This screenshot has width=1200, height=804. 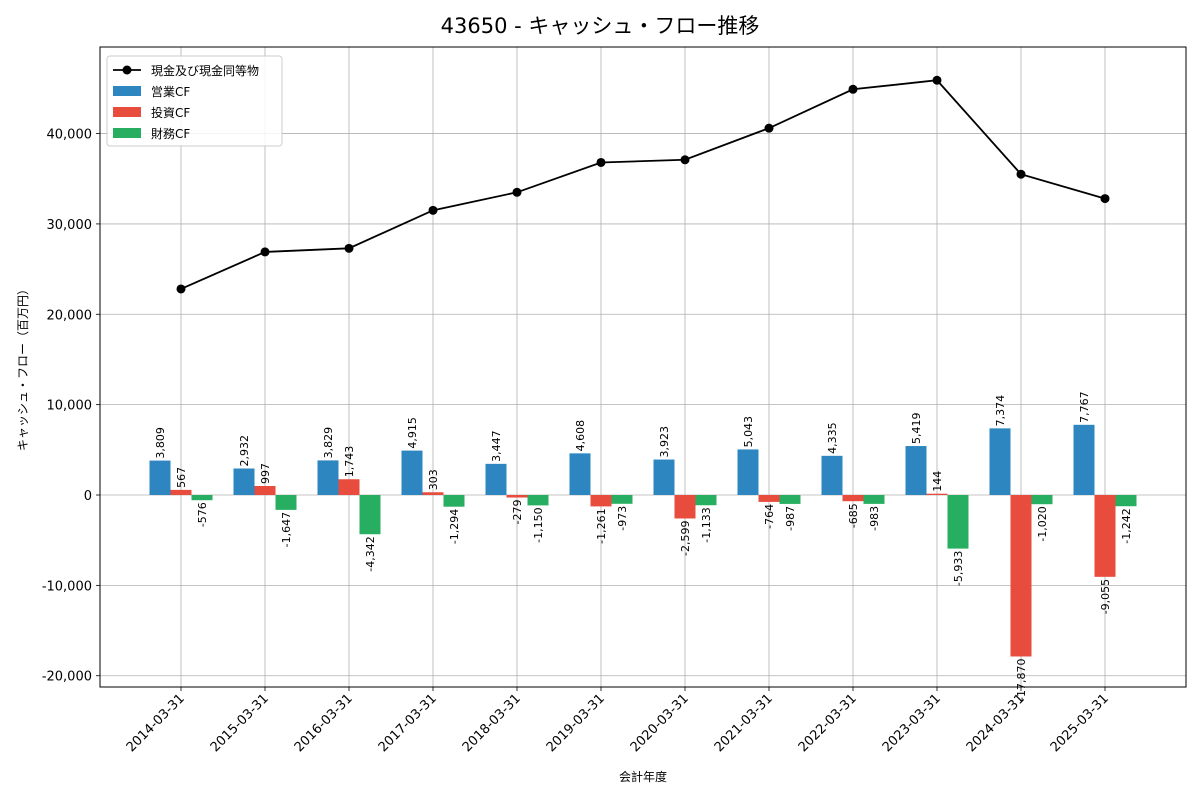 What do you see at coordinates (874, 518) in the screenshot?
I see `bar-value-label: -983` at bounding box center [874, 518].